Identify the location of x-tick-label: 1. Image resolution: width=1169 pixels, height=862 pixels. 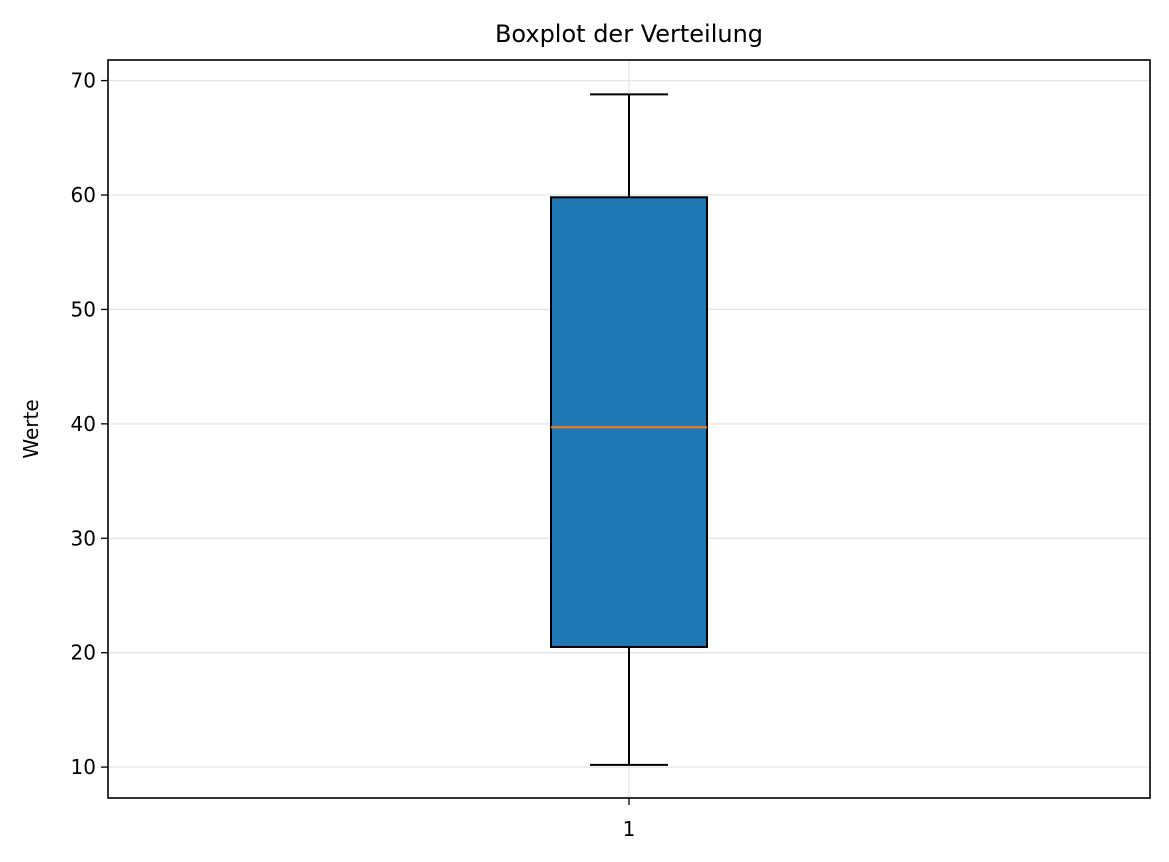
(629, 829).